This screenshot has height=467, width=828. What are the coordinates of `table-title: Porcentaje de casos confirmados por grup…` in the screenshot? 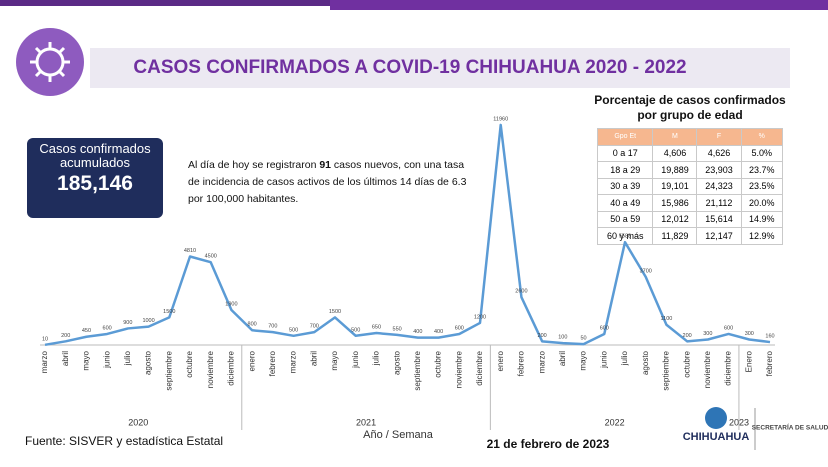 It's located at (690, 107).